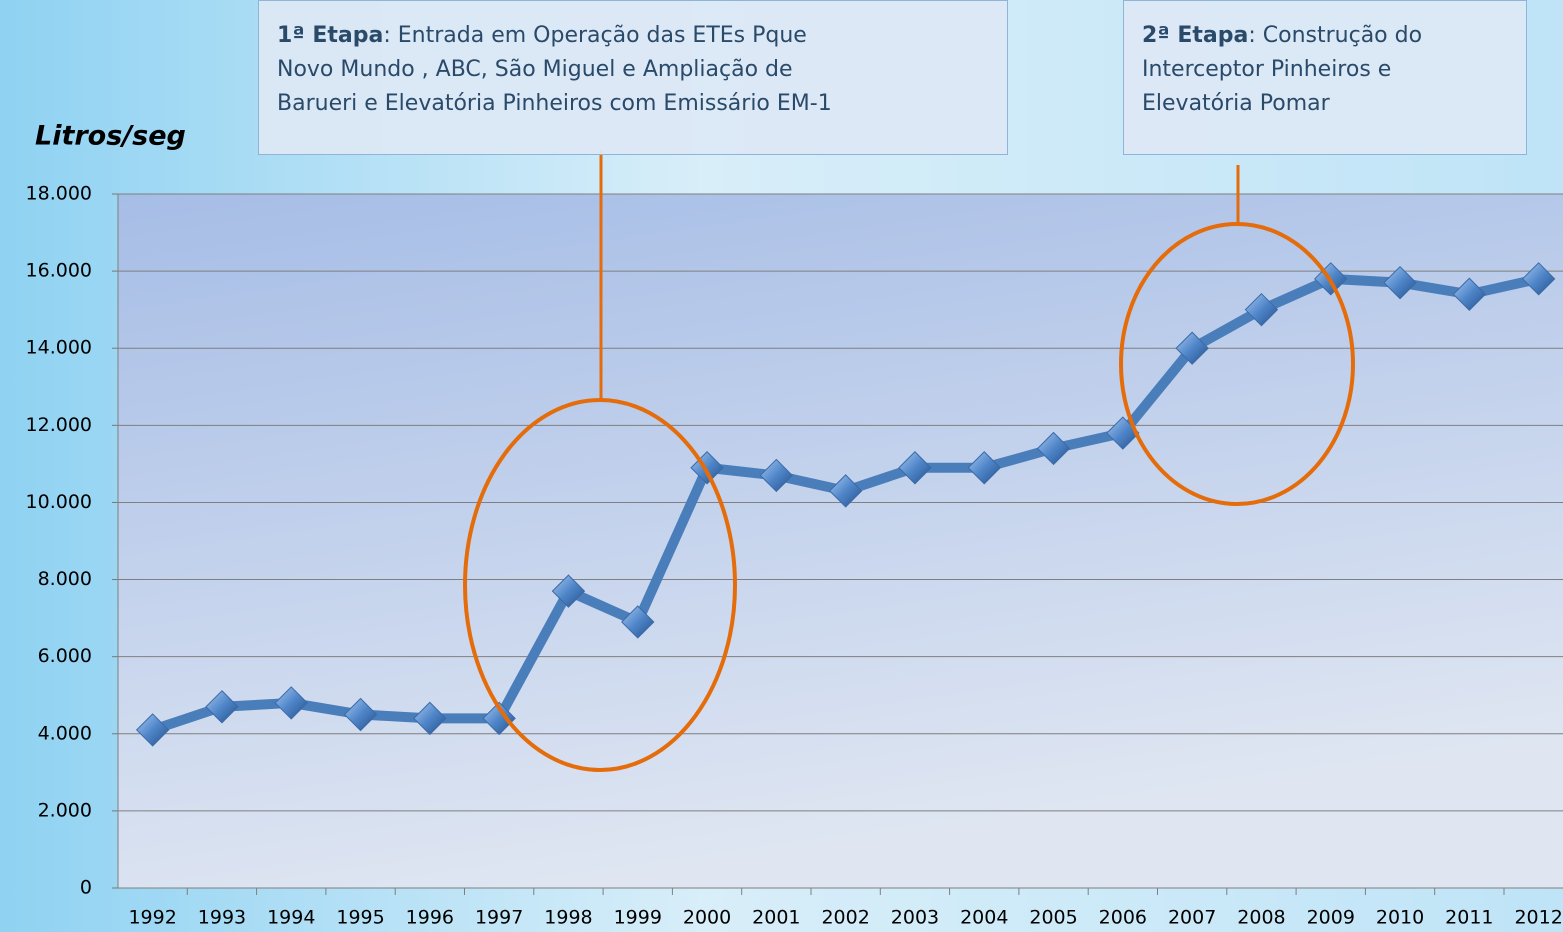 The height and width of the screenshot is (932, 1563). I want to click on x-tick-label: 2004, so click(984, 918).